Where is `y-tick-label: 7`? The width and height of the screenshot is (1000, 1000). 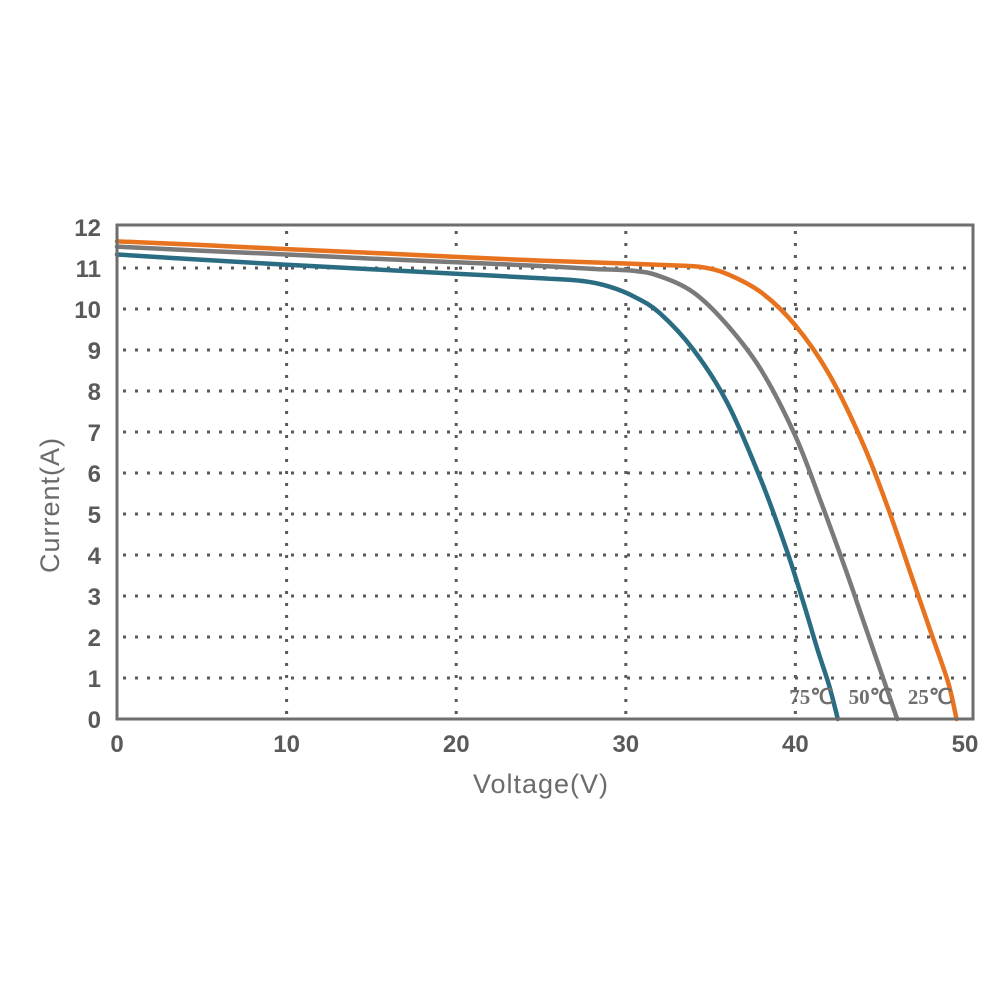 y-tick-label: 7 is located at coordinates (94, 433).